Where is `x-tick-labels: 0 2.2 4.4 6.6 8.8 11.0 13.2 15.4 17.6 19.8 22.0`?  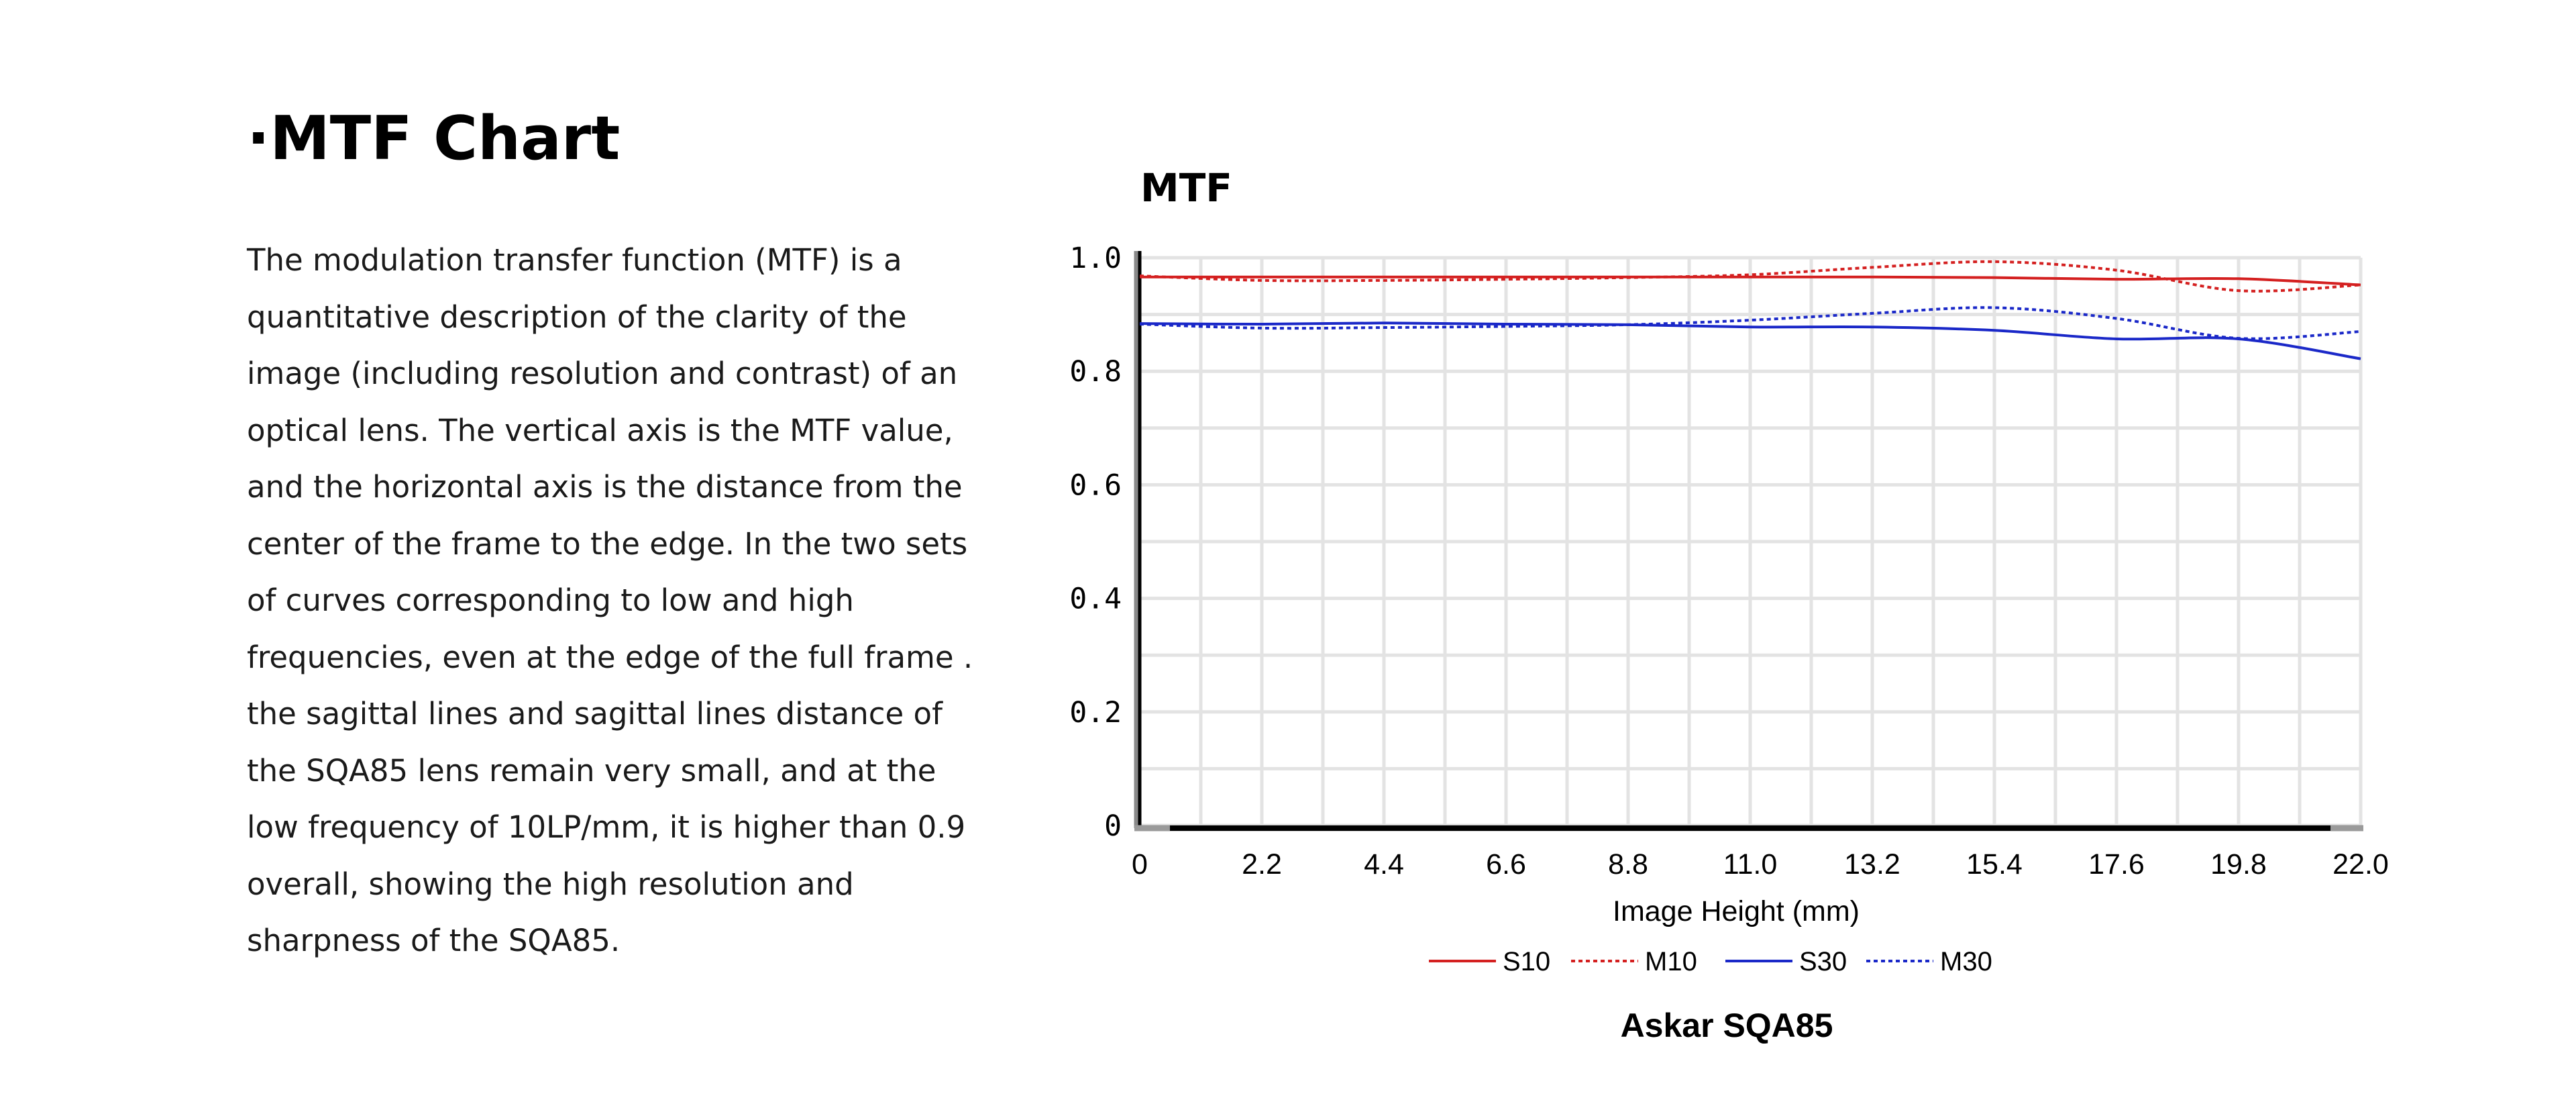
x-tick-labels: 0 2.2 4.4 6.6 8.8 11.0 13.2 15.4 17.6 19.8 22.0 is located at coordinates (1760, 864).